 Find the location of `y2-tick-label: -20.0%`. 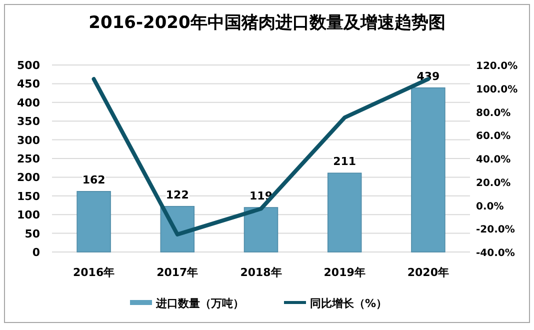

y2-tick-label: -20.0% is located at coordinates (495, 230).